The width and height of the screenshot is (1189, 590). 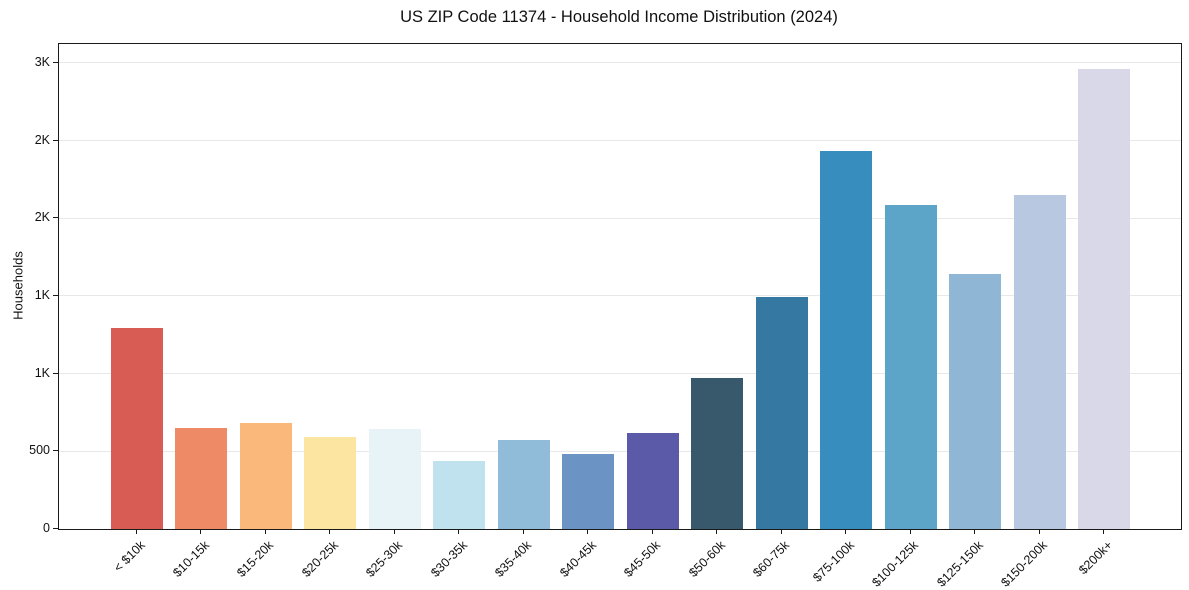 I want to click on x-tick-label: $150-200k, so click(x=1024, y=564).